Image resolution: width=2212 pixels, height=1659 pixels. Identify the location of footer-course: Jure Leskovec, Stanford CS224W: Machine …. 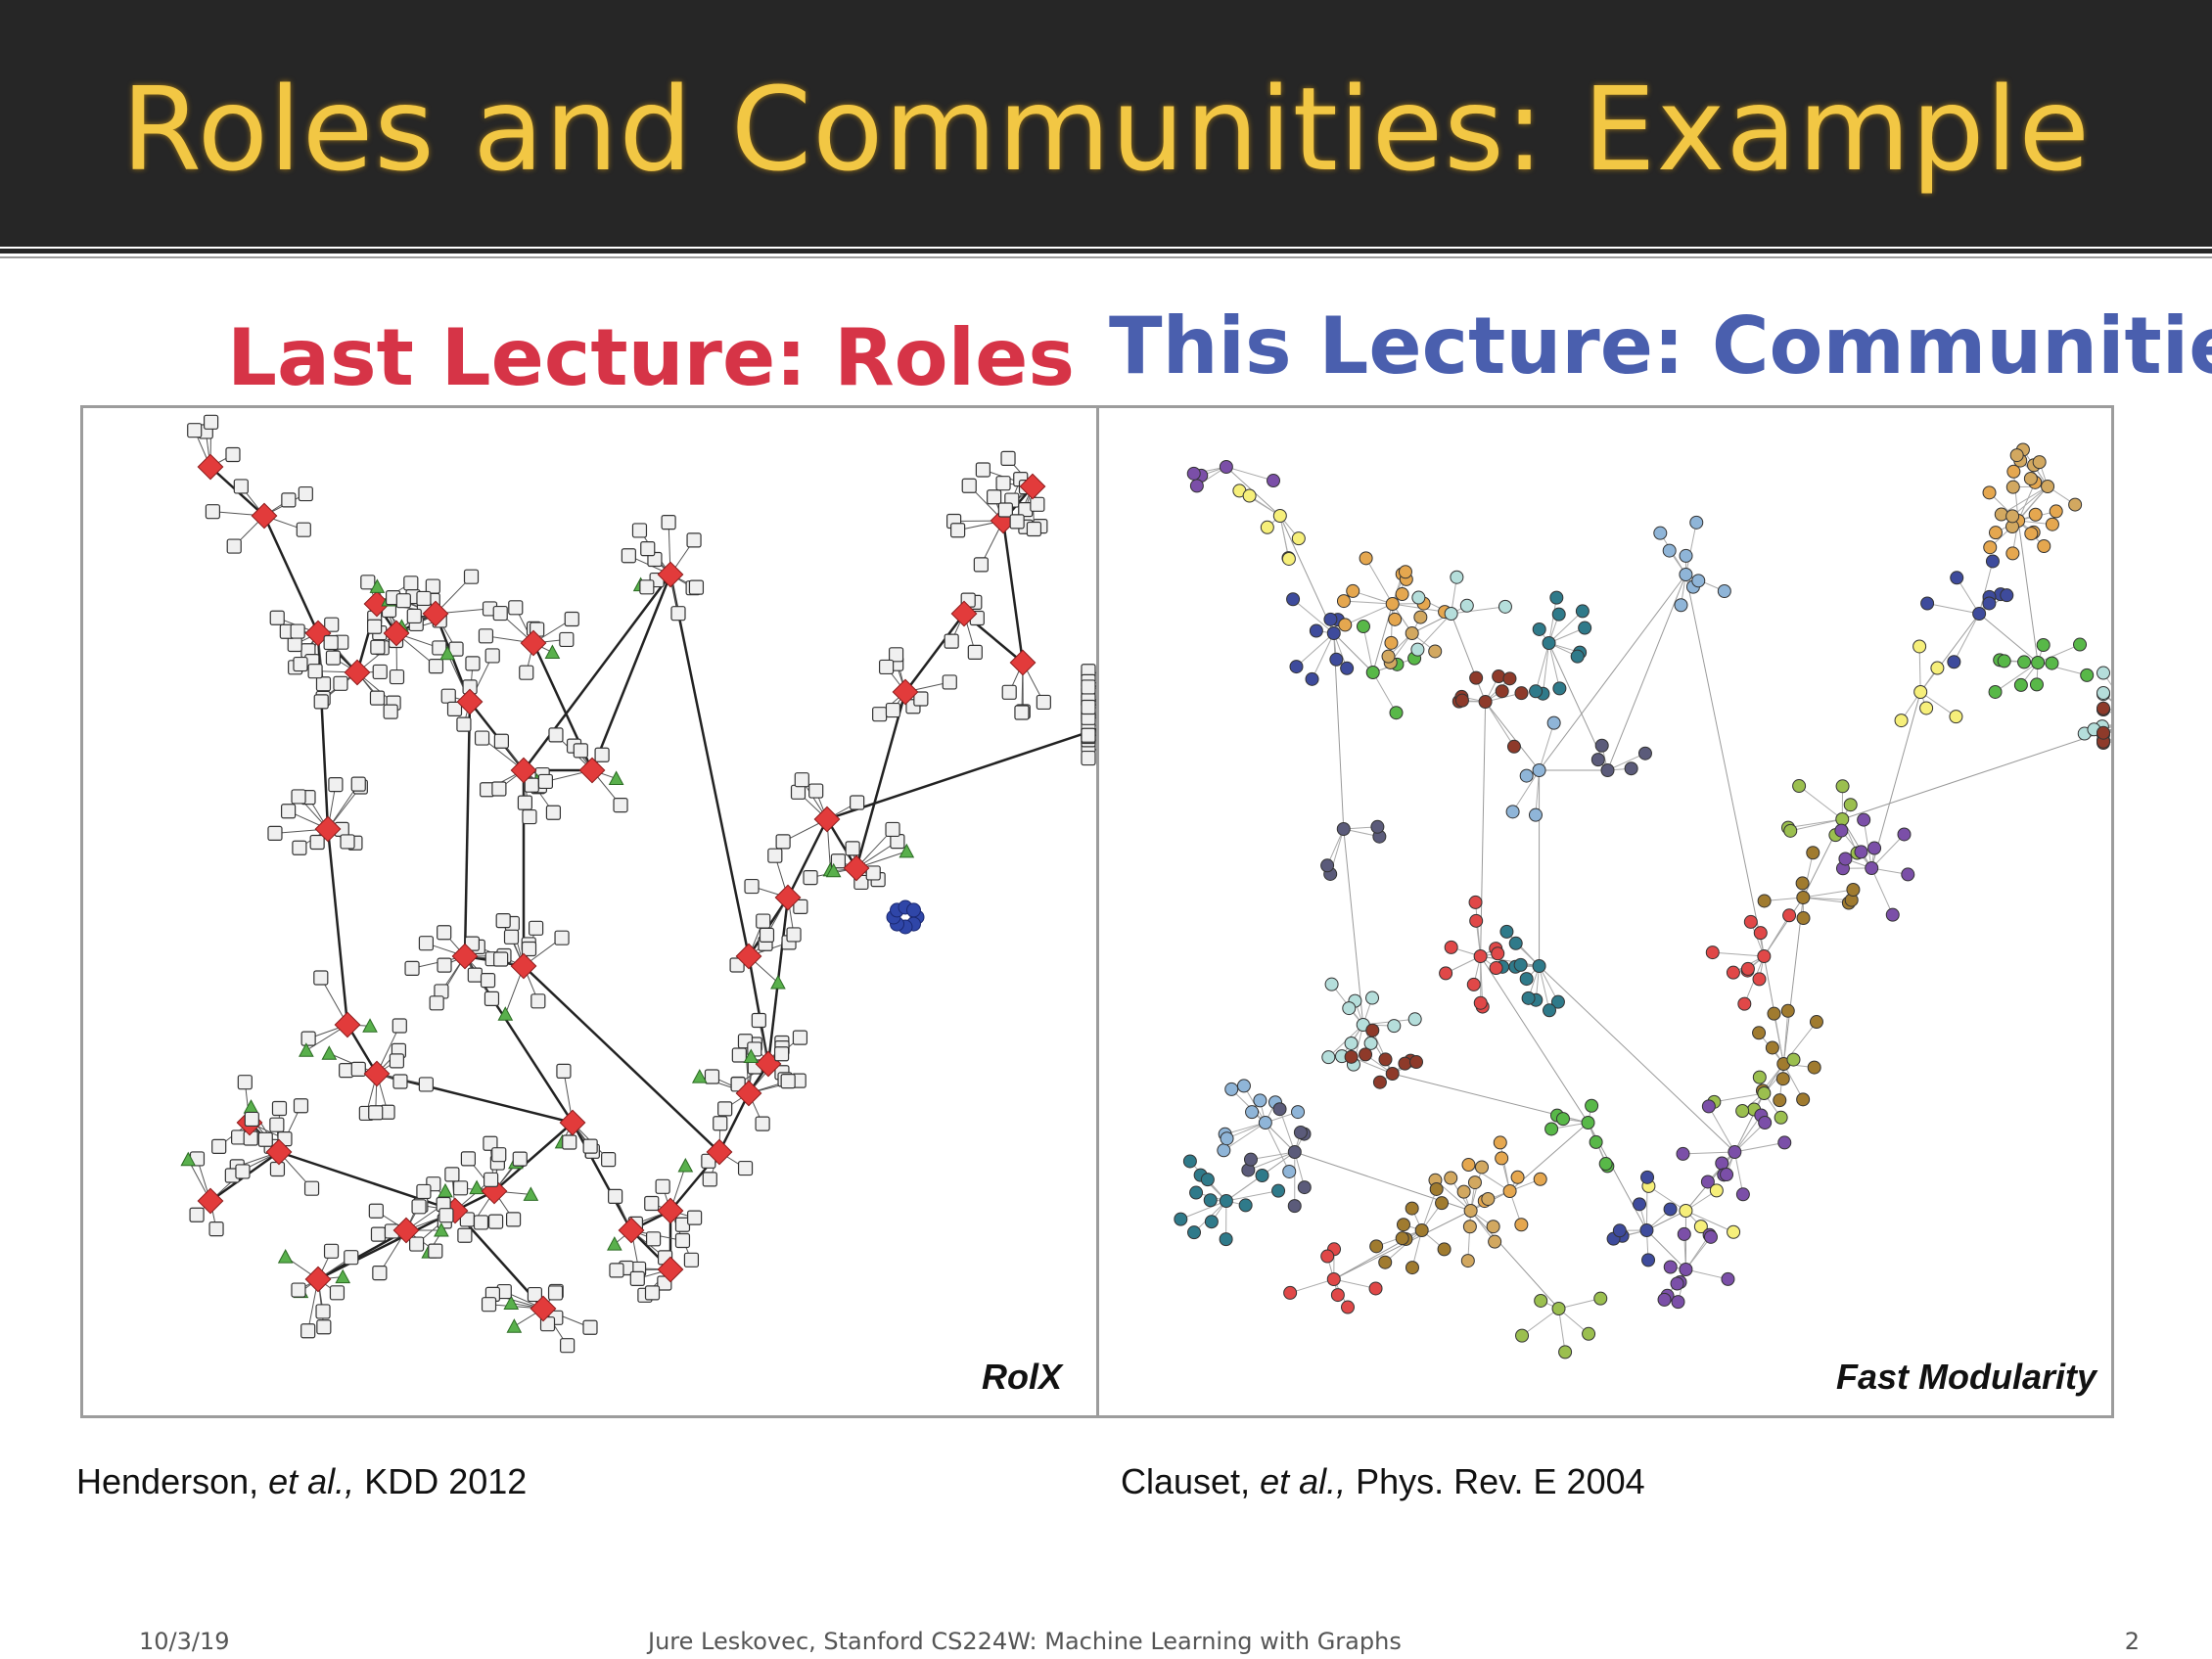
(1025, 1641).